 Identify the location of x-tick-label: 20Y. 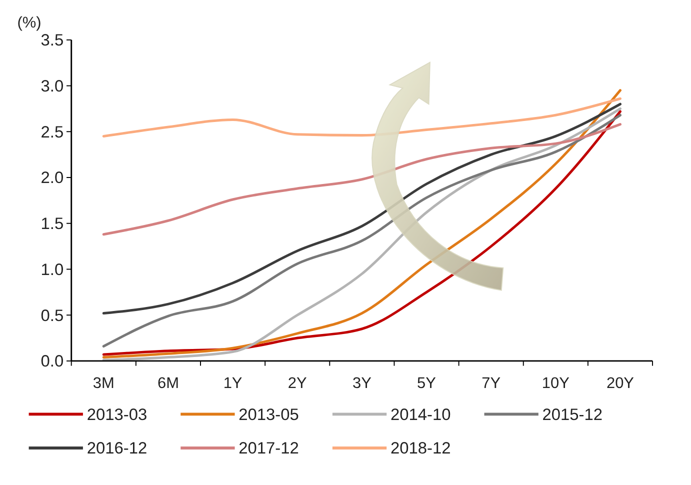
(620, 383).